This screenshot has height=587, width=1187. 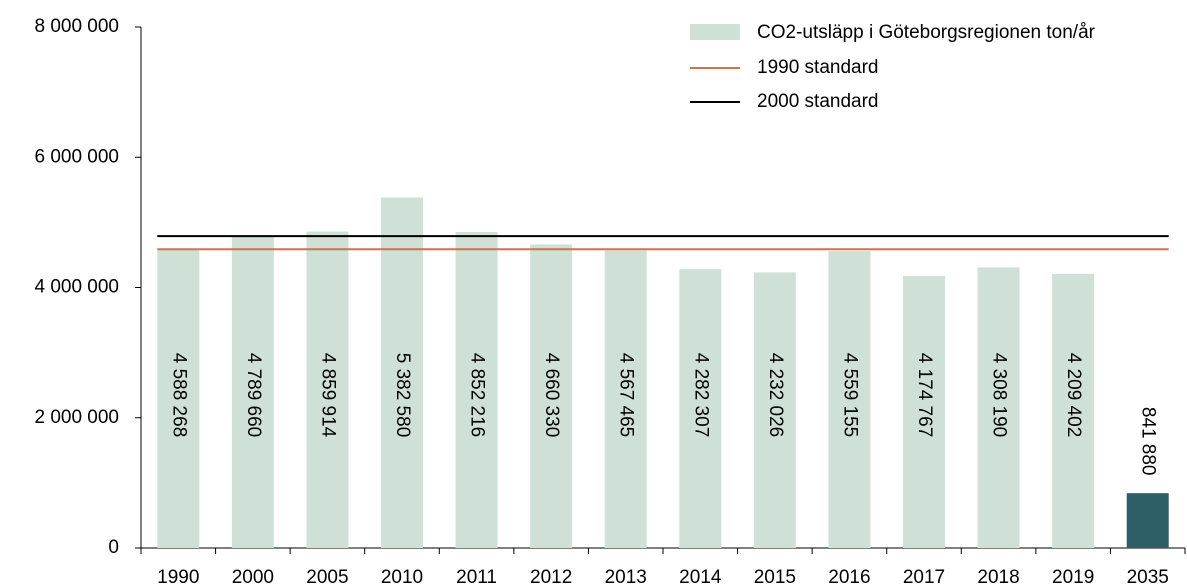 What do you see at coordinates (253, 577) in the screenshot?
I see `x-tick-label: 2000` at bounding box center [253, 577].